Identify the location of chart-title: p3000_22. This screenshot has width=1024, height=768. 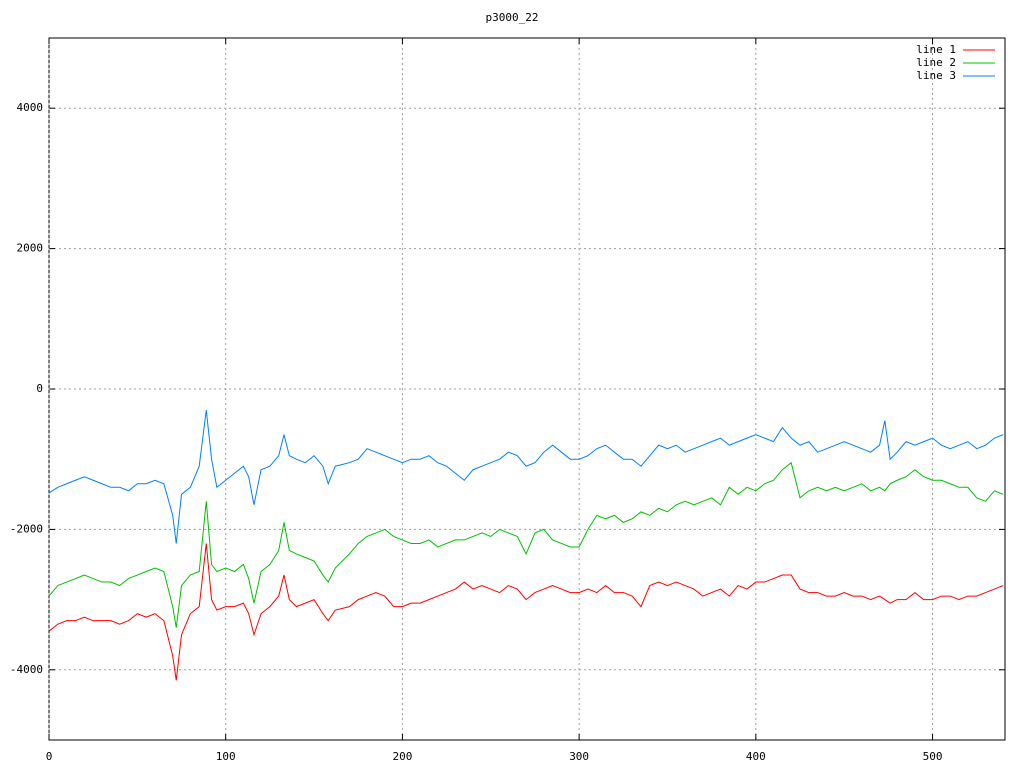
(512, 17).